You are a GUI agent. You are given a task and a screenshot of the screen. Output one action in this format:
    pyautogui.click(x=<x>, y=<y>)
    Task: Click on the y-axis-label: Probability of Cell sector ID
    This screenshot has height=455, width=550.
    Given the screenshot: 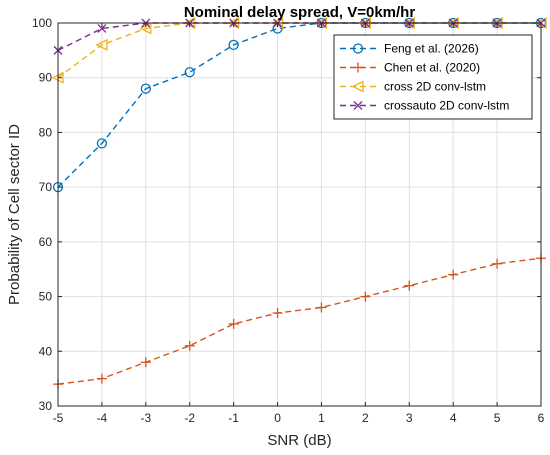 What is the action you would take?
    pyautogui.click(x=14, y=214)
    